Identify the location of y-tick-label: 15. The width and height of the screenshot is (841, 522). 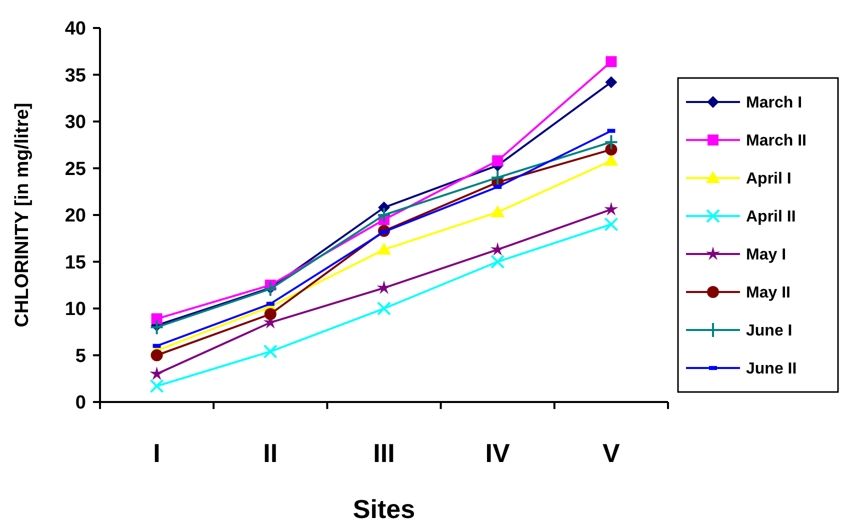
(75, 263).